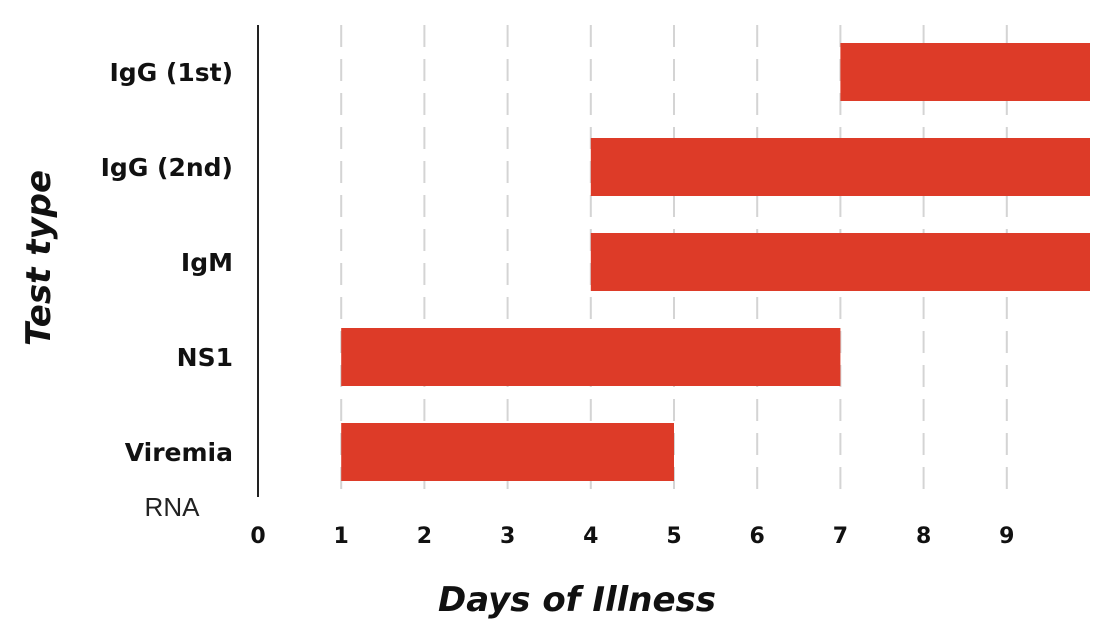  Describe the element at coordinates (207, 262) in the screenshot. I see `category-label-3: IgM` at that location.